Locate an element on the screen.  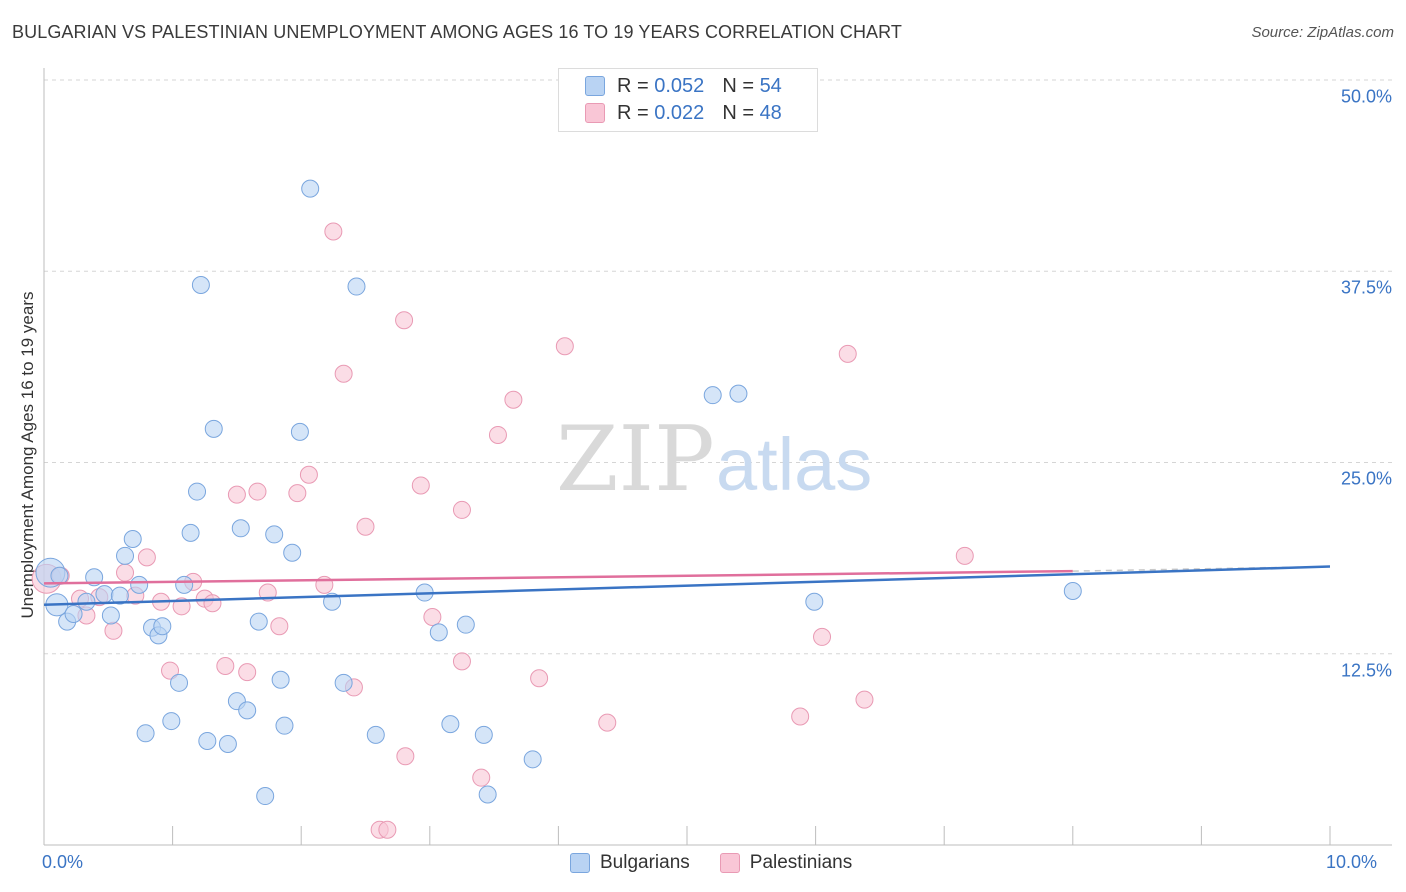
series-legend: Bulgarians Palestinians is located at coordinates (726, 863).